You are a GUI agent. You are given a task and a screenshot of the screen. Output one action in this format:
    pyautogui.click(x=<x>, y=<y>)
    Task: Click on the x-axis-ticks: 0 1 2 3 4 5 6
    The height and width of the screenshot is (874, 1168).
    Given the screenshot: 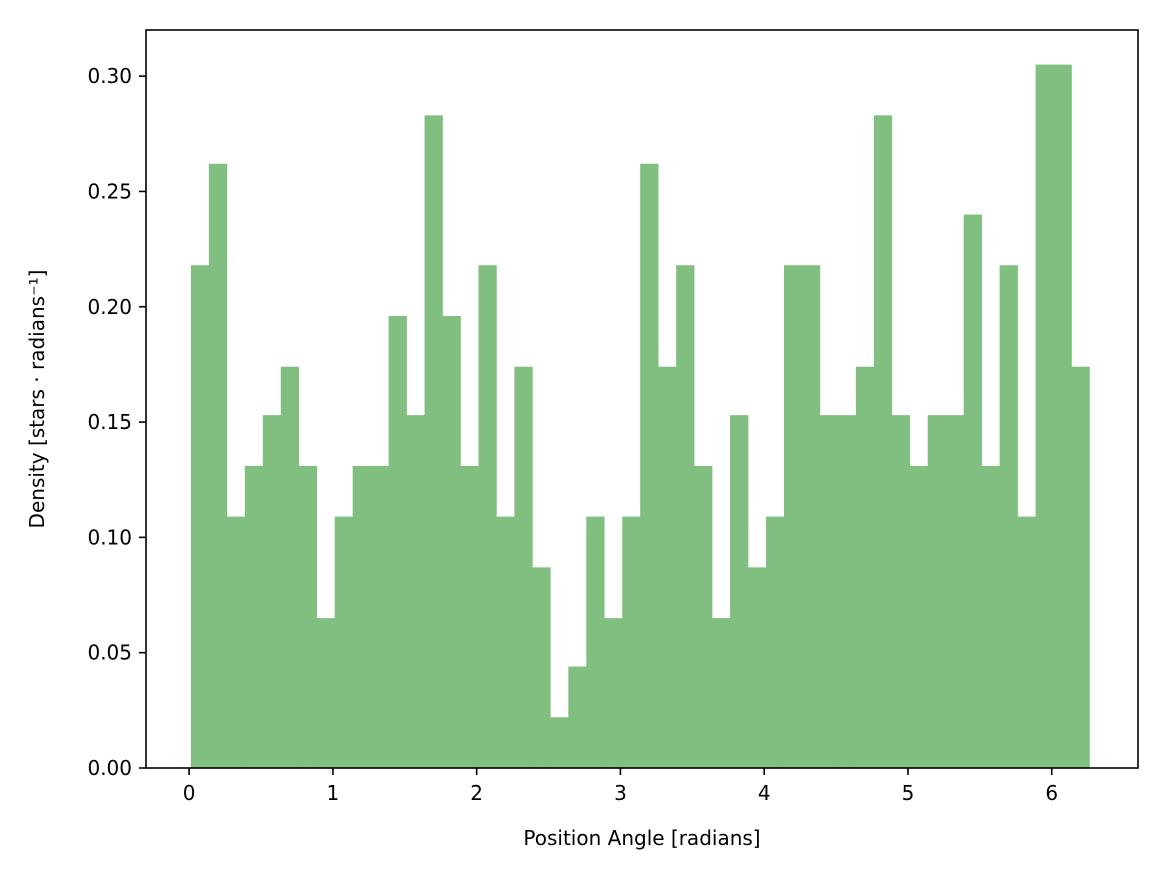 What is the action you would take?
    pyautogui.click(x=620, y=786)
    